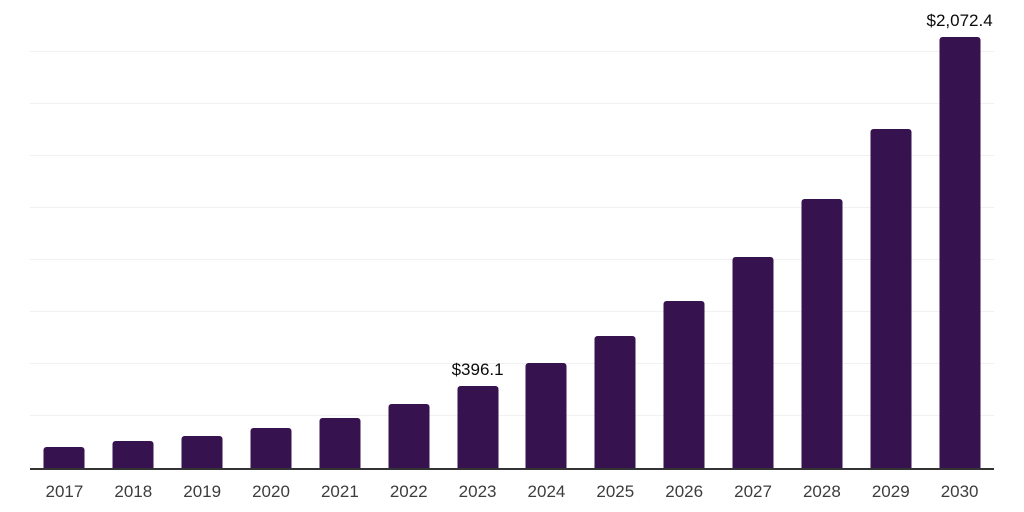 The width and height of the screenshot is (1024, 512). I want to click on bar-column-2022, so click(408, 234).